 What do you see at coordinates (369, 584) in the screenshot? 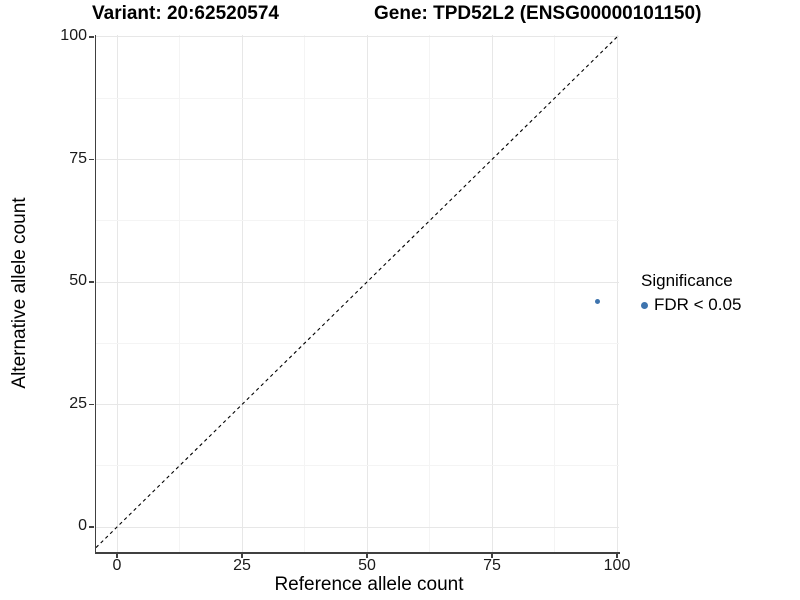
I see `x-axis-title: Reference allele count` at bounding box center [369, 584].